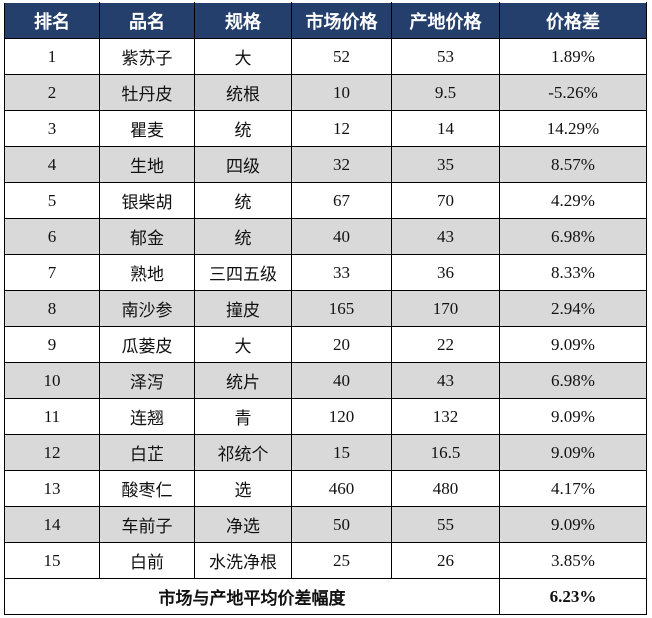 The height and width of the screenshot is (618, 652). What do you see at coordinates (147, 560) in the screenshot?
I see `table-cell: 白前` at bounding box center [147, 560].